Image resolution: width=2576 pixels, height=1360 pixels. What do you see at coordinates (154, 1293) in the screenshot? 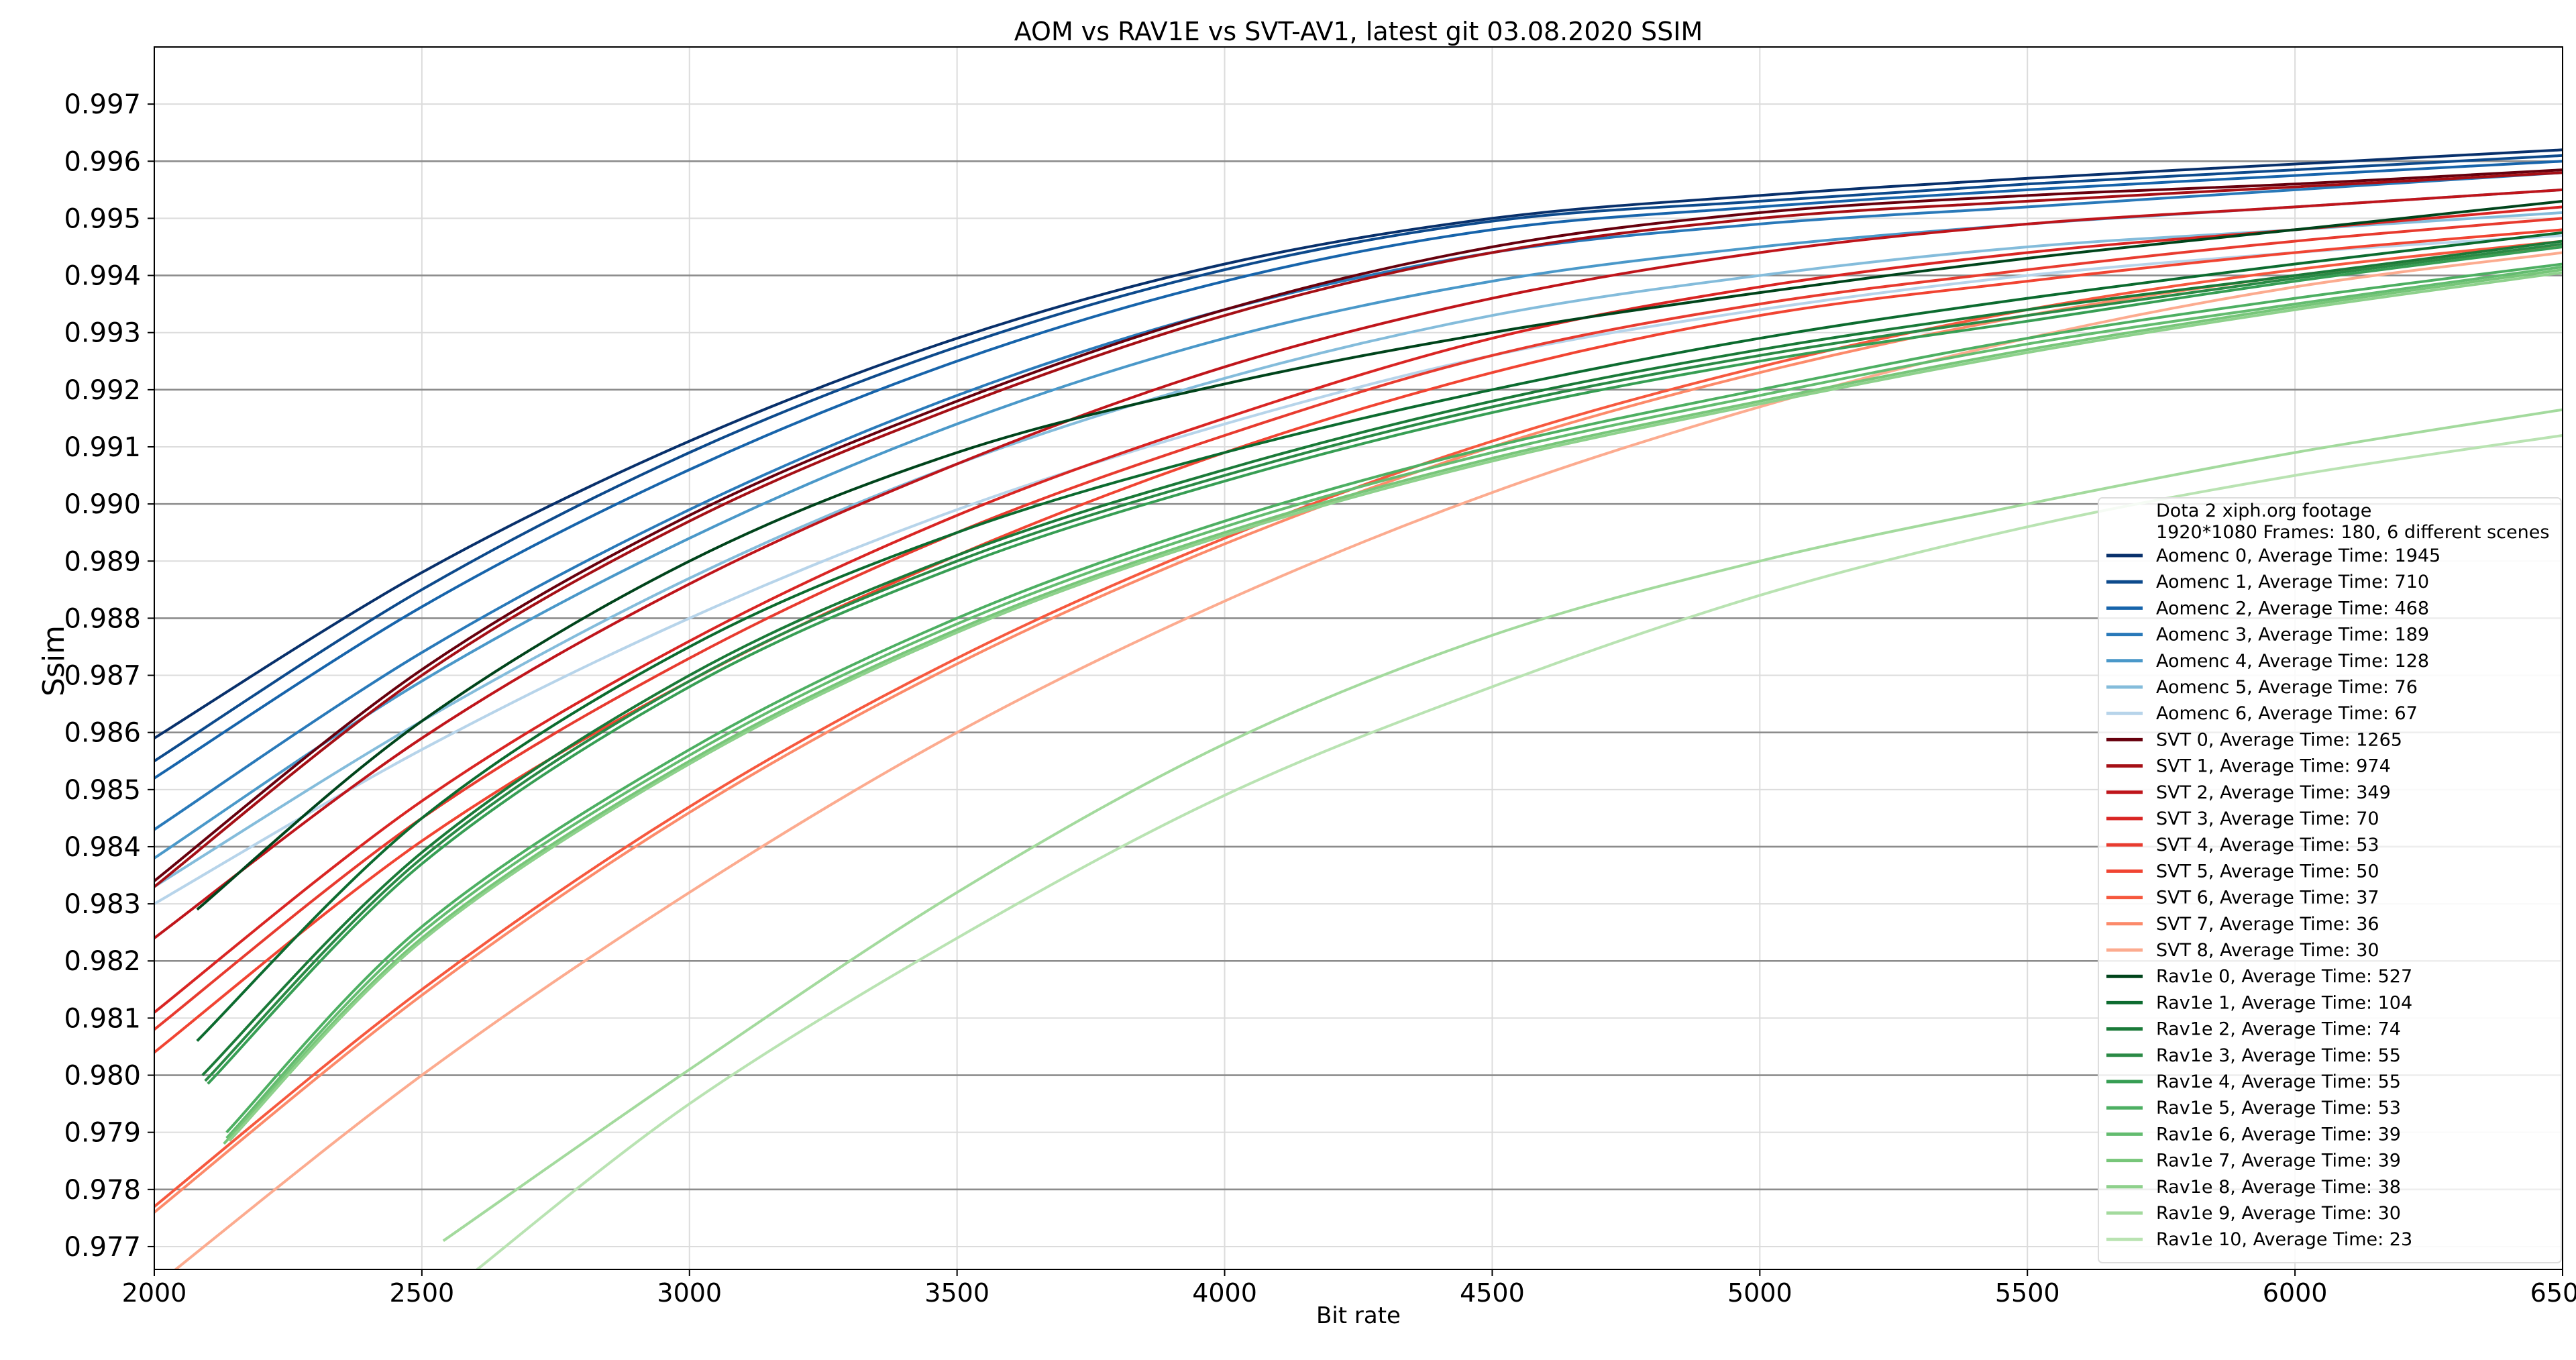
I see `x-tick-label: 2000` at bounding box center [154, 1293].